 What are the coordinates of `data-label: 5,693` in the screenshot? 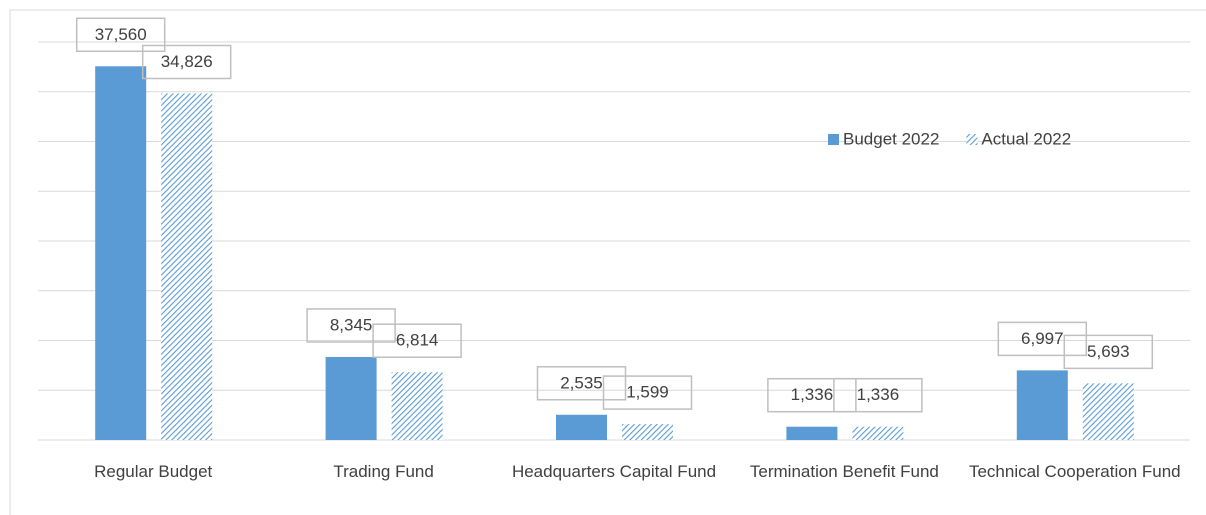 It's located at (1108, 351).